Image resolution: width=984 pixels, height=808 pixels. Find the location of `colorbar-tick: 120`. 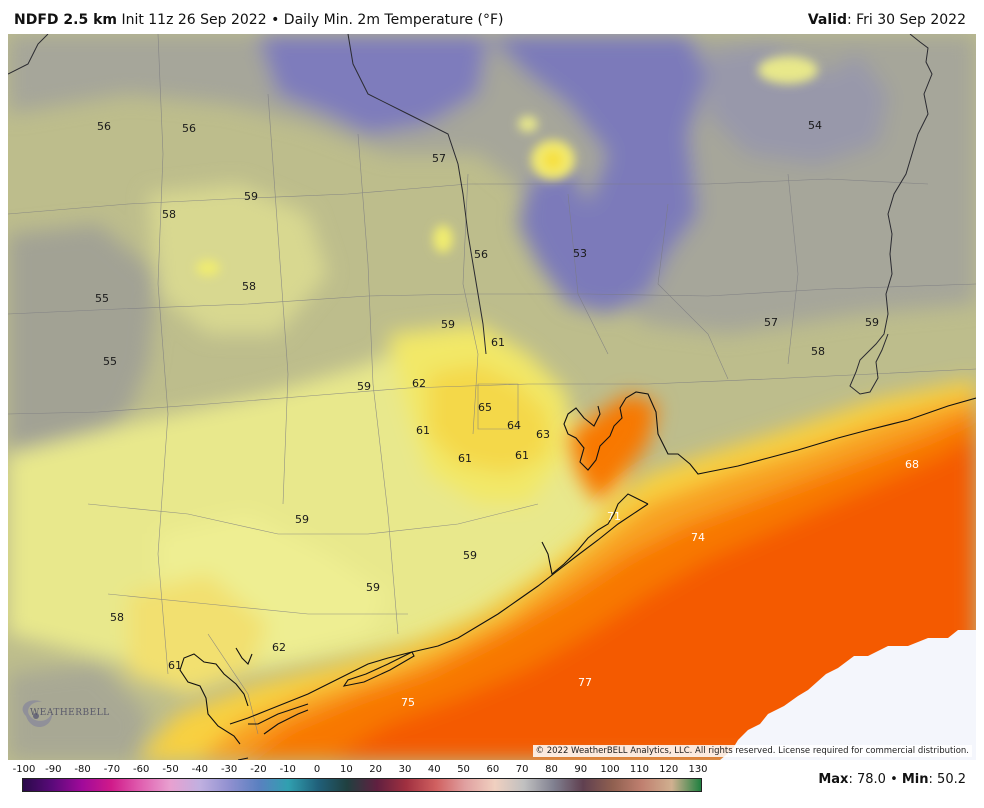

colorbar-tick: 120 is located at coordinates (669, 769).